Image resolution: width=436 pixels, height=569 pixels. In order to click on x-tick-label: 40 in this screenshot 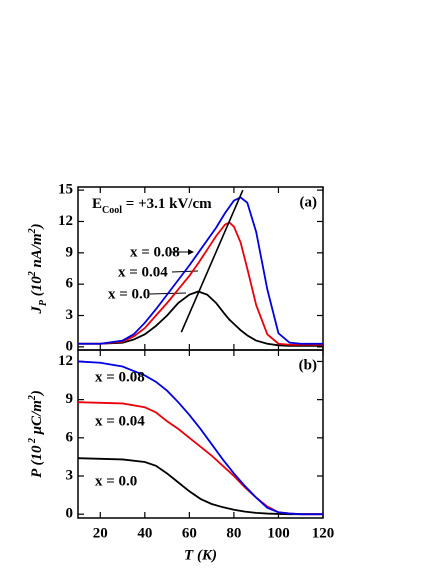, I will do `click(144, 533)`.